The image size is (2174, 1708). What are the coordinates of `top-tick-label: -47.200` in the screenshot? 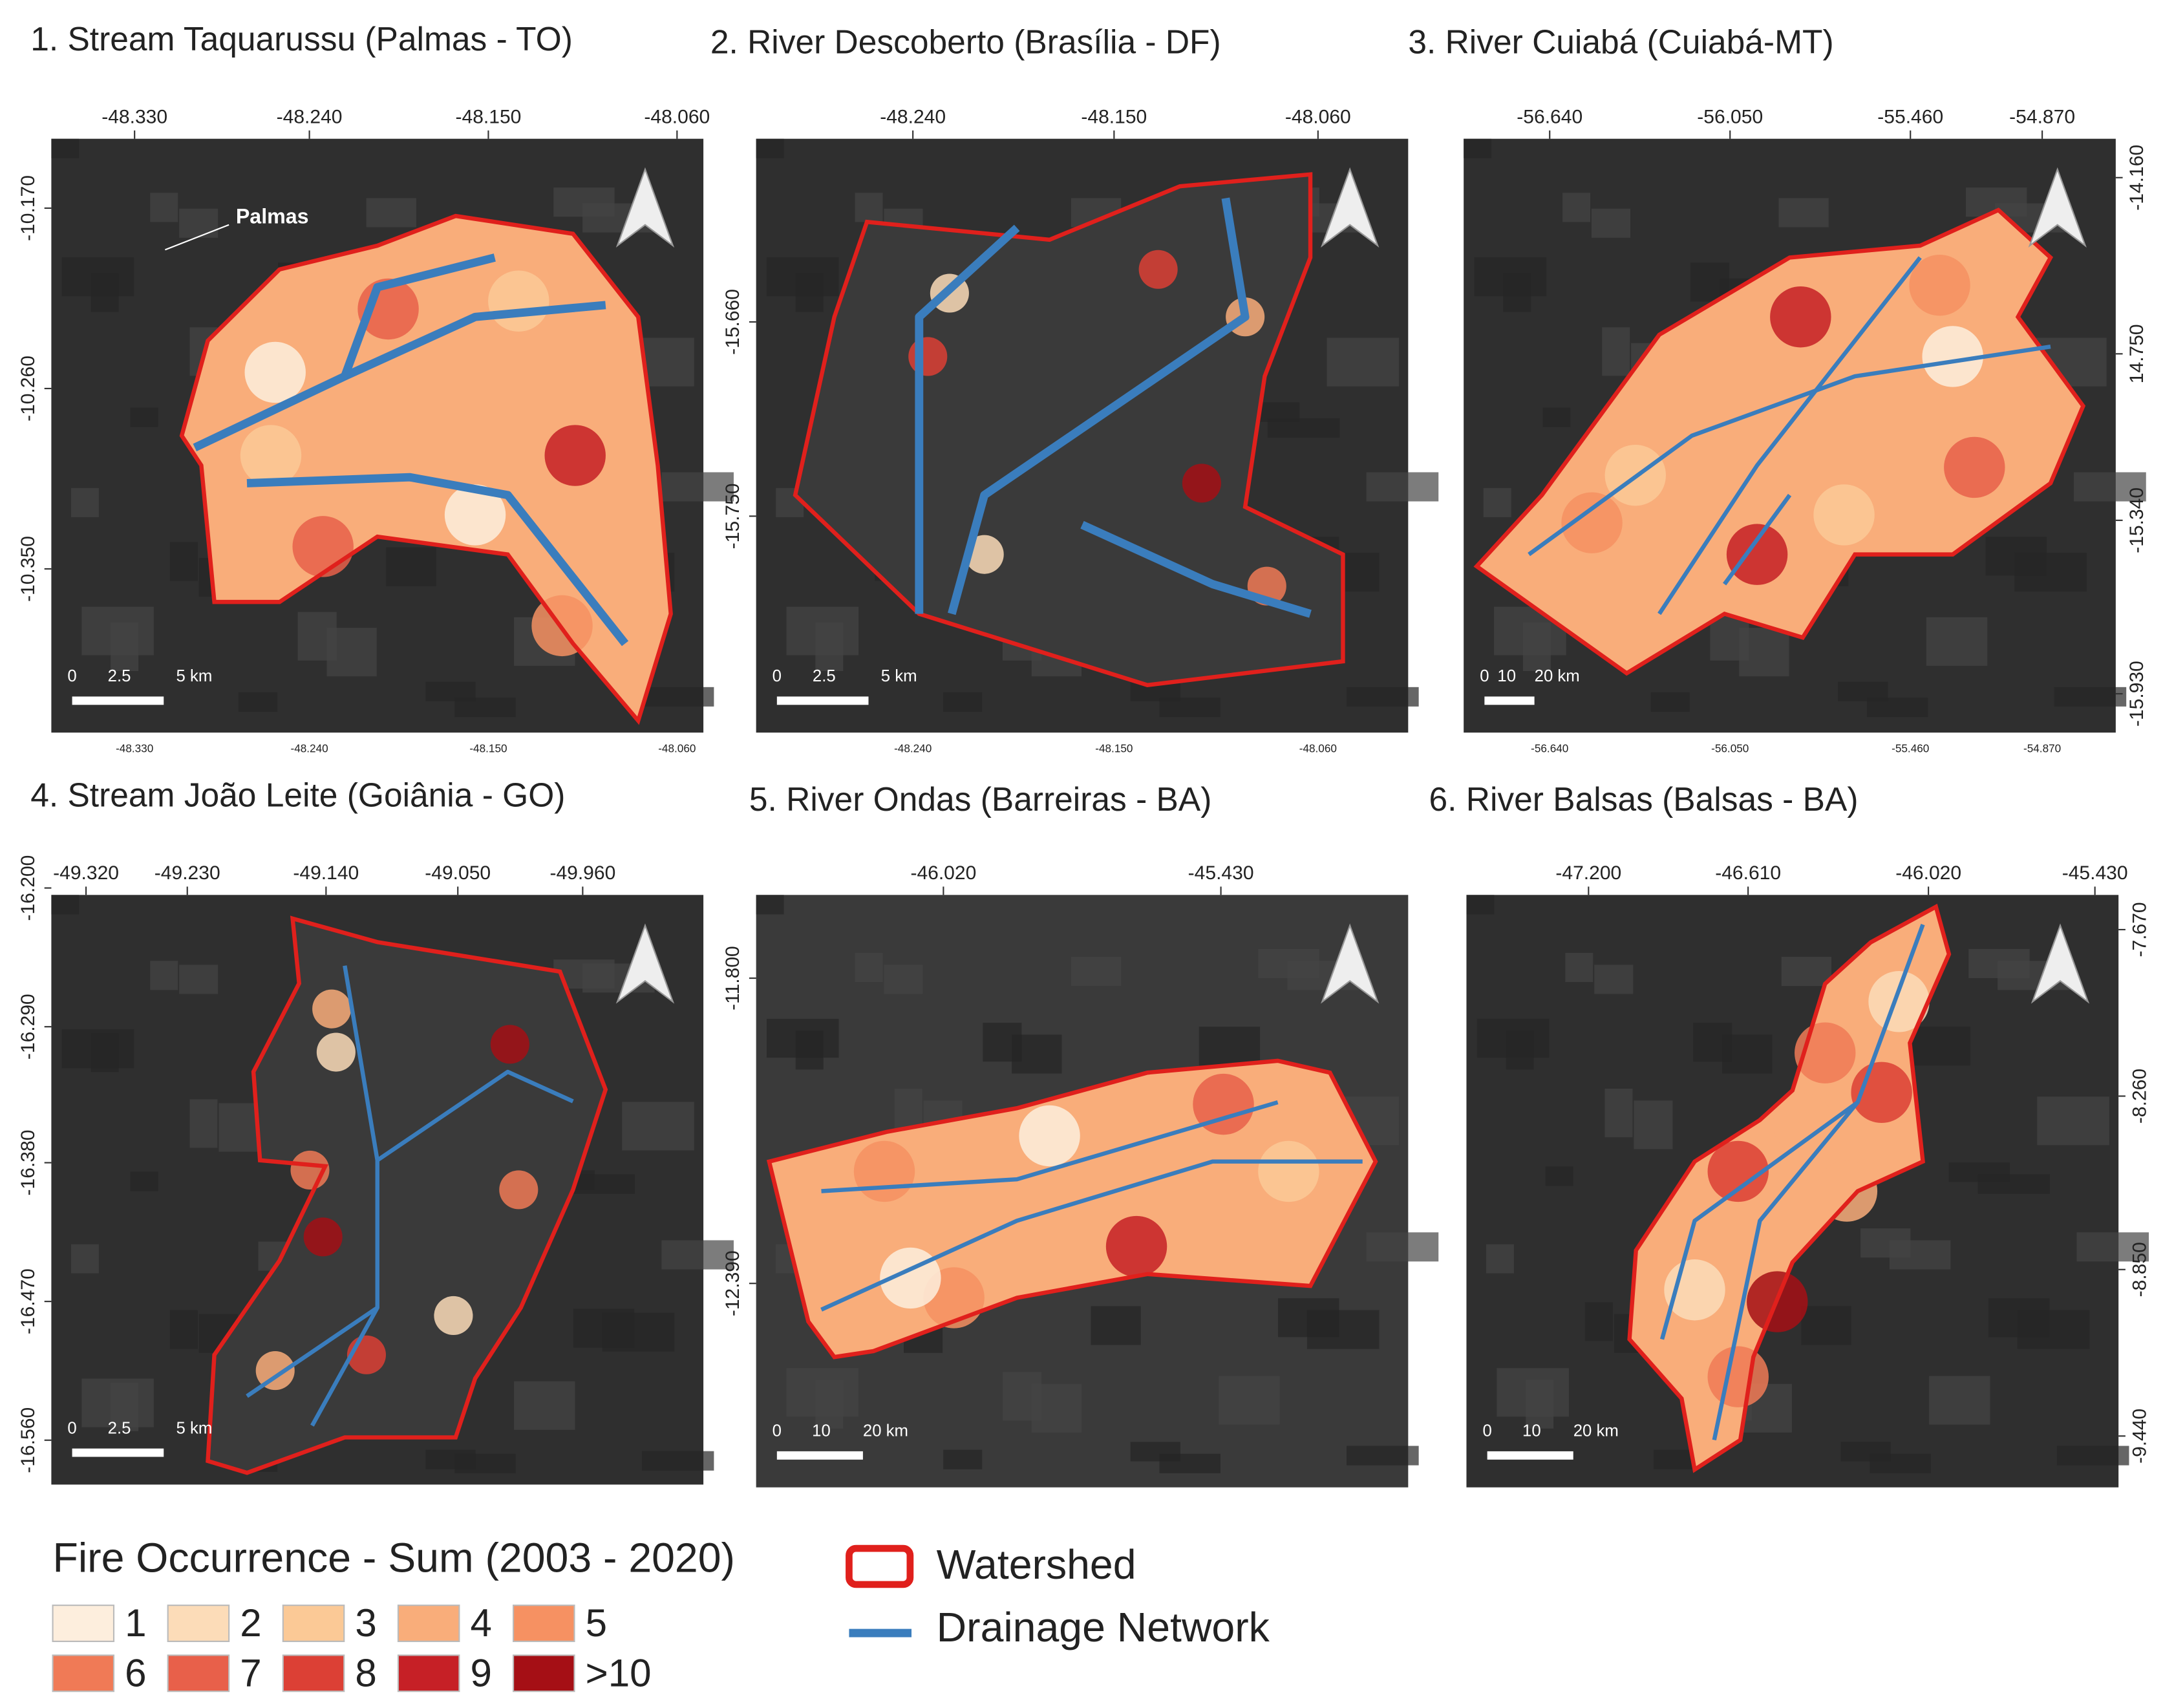 It's located at (1588, 873).